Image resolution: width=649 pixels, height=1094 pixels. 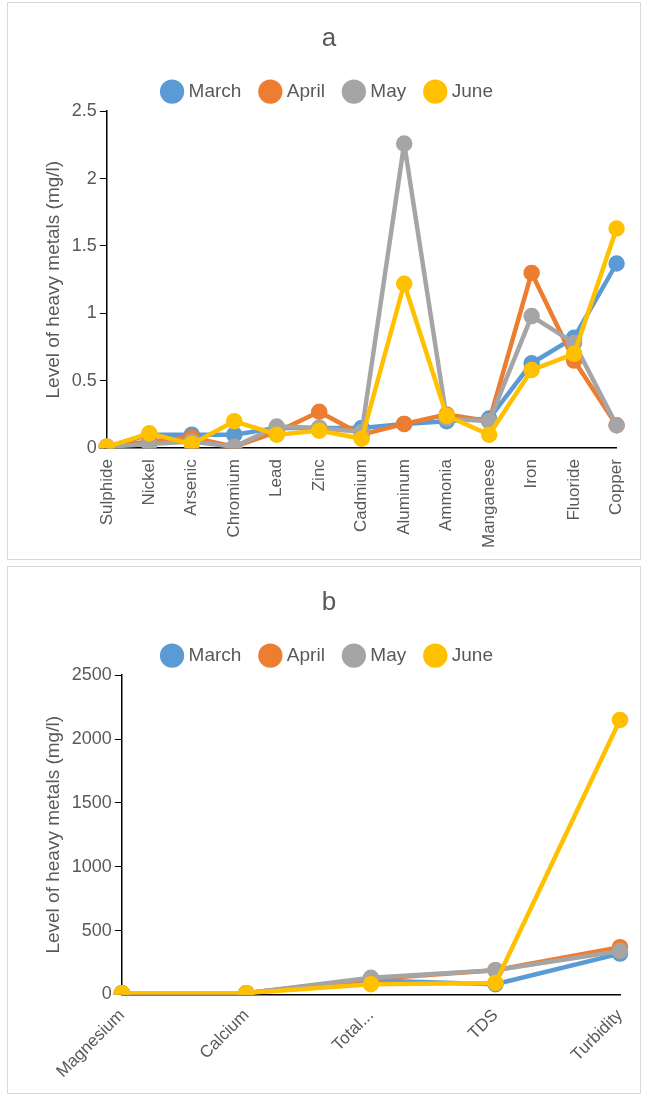 What do you see at coordinates (84, 244) in the screenshot?
I see `y-tick-label: 1.5` at bounding box center [84, 244].